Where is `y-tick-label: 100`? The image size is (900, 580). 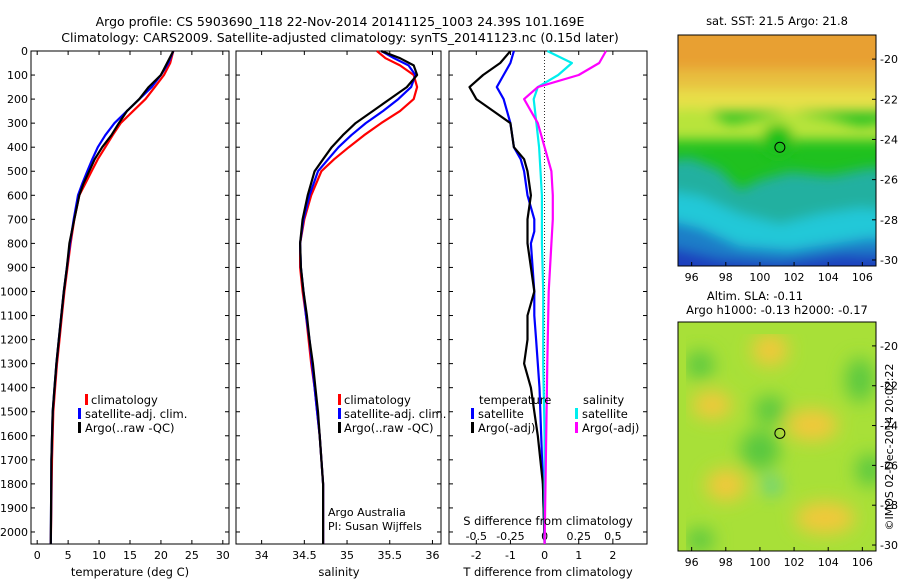 y-tick-label: 100 is located at coordinates (17, 75).